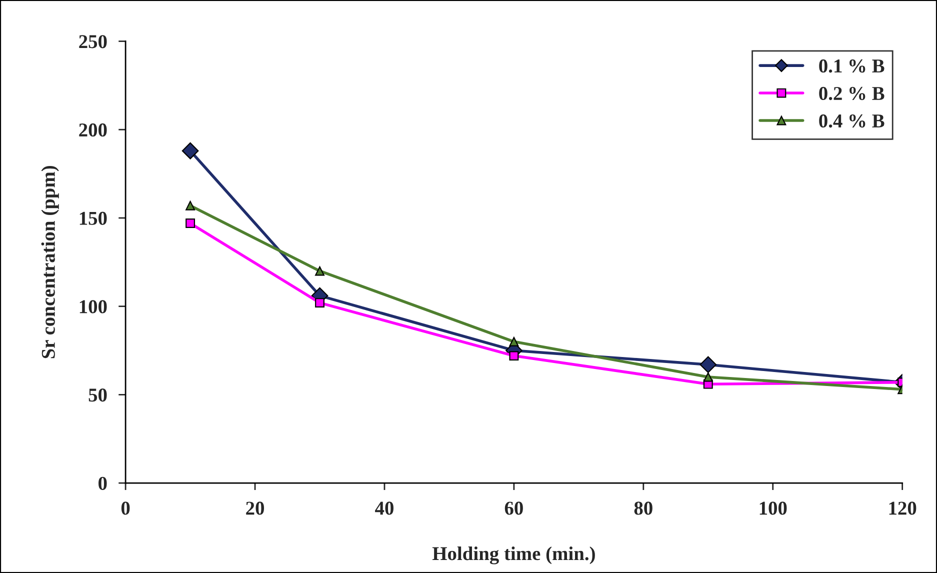 The width and height of the screenshot is (937, 573). I want to click on x-axis-title: Holding time (min.), so click(513, 555).